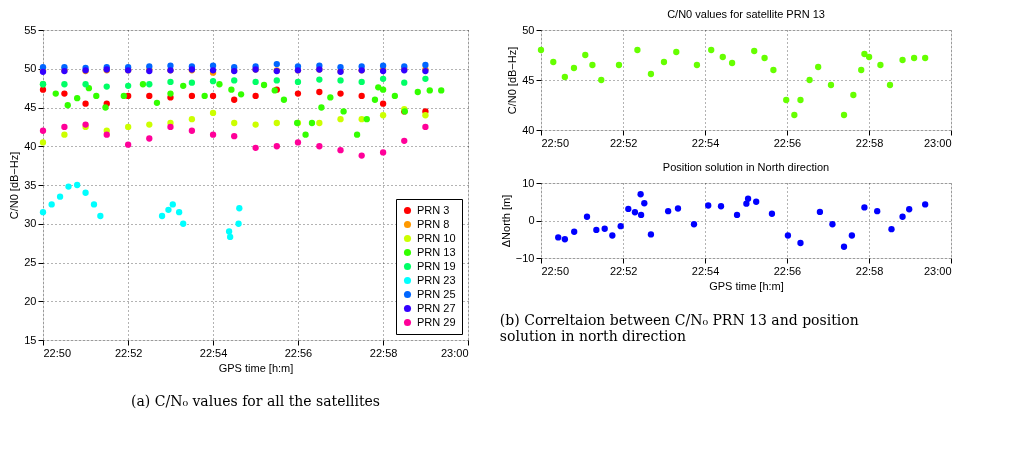  What do you see at coordinates (30, 300) in the screenshot?
I see `y-tick-label: 20` at bounding box center [30, 300].